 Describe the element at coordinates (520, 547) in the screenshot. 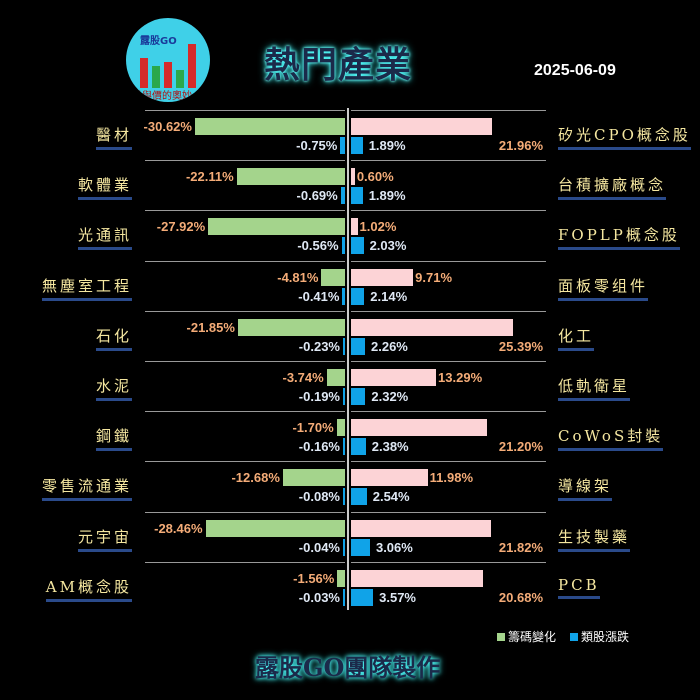

I see `chip-value-right: 21.82%` at that location.